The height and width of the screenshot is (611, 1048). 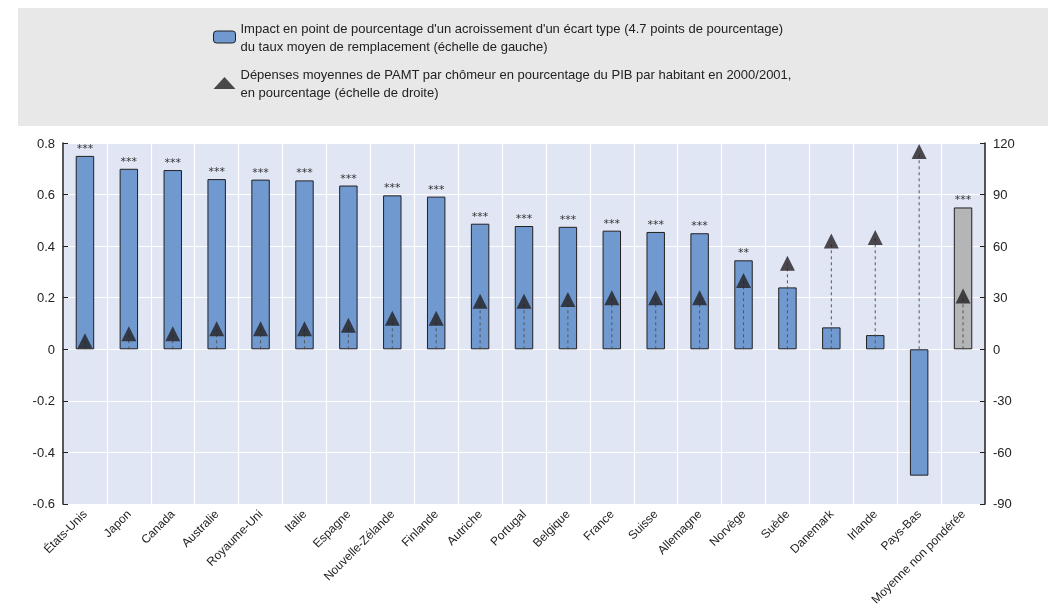 I want to click on y2-tick-label: 30, so click(x=1000, y=298).